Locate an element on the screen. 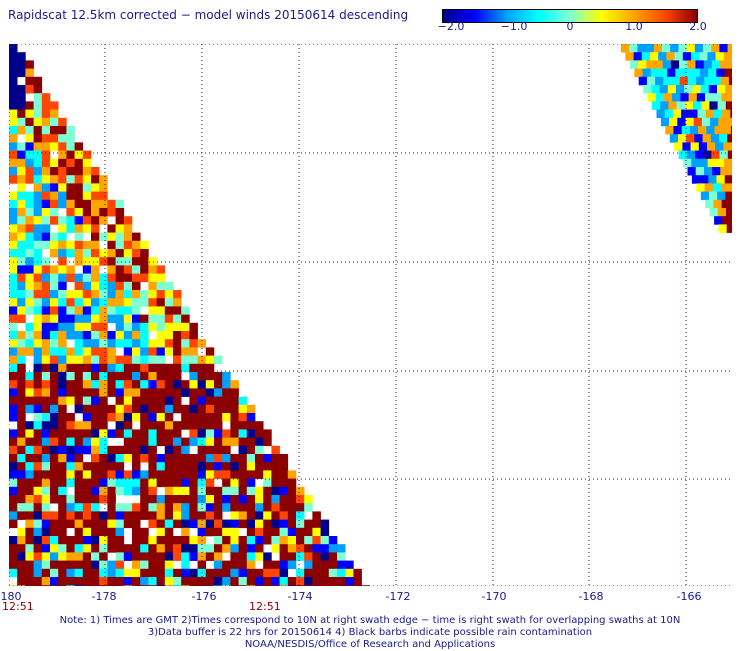 The image size is (740, 651). x-tick-label: -172 is located at coordinates (398, 596).